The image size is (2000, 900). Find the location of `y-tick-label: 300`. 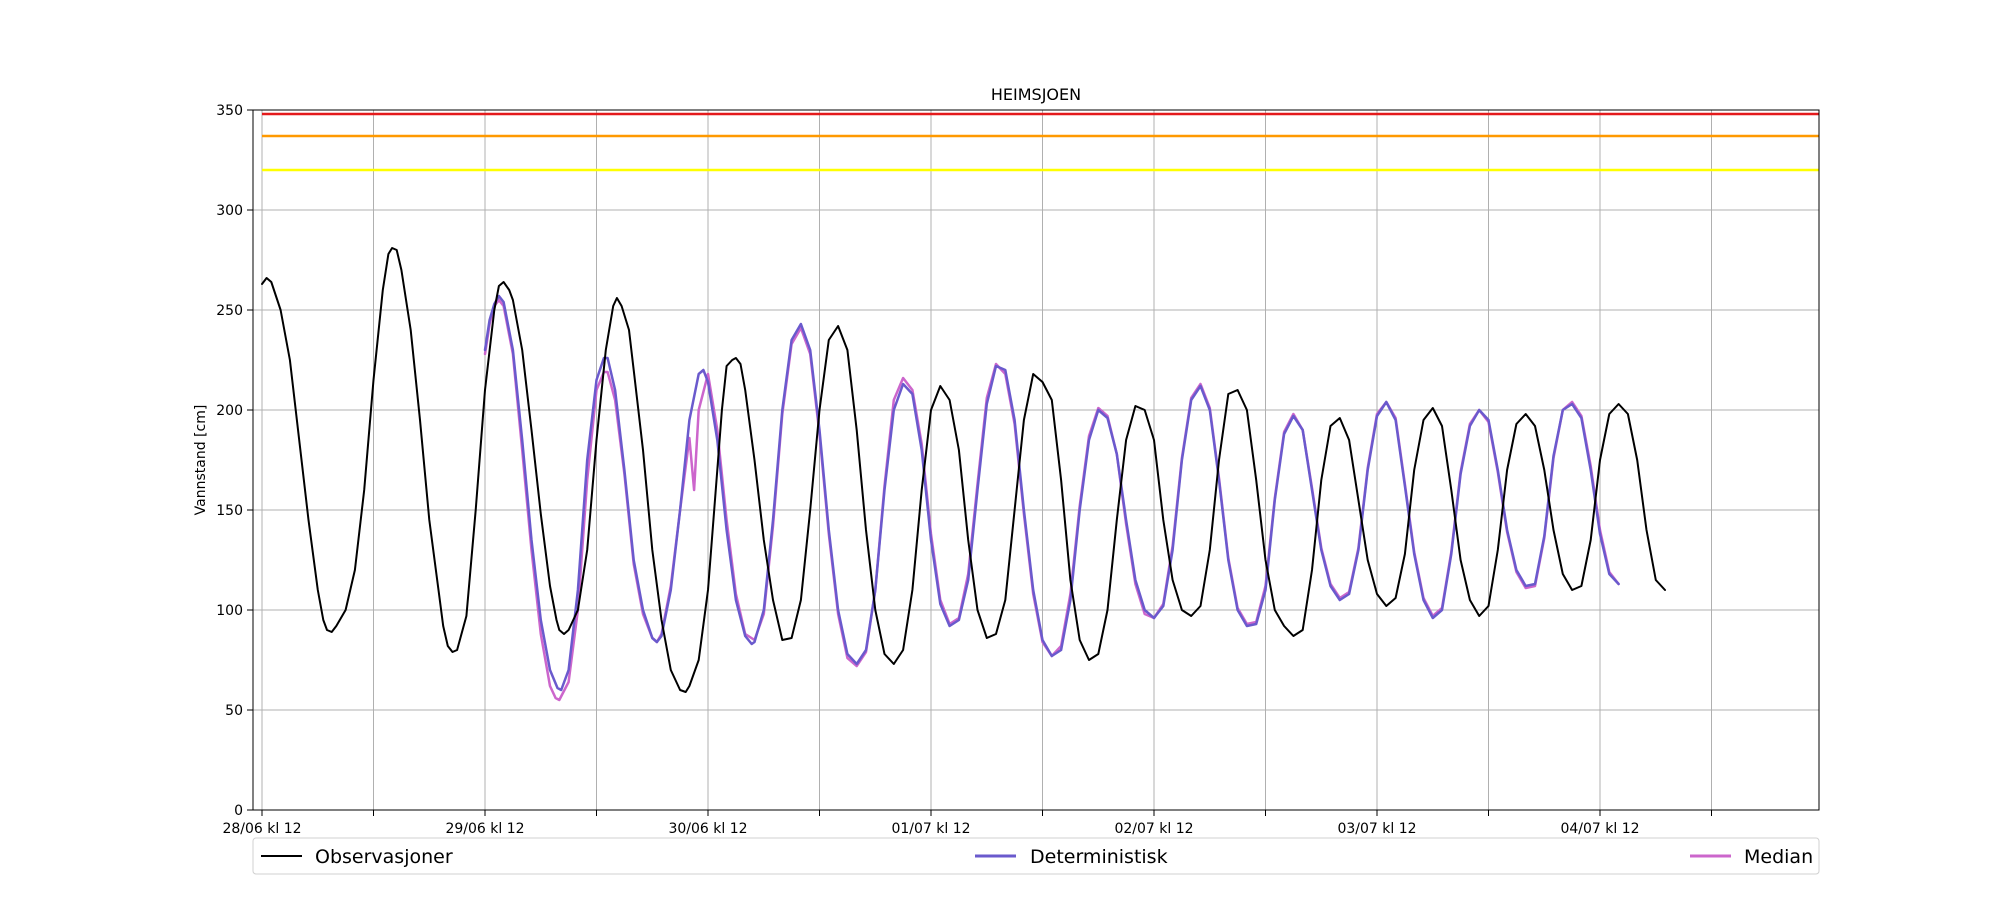

y-tick-label: 300 is located at coordinates (229, 211).